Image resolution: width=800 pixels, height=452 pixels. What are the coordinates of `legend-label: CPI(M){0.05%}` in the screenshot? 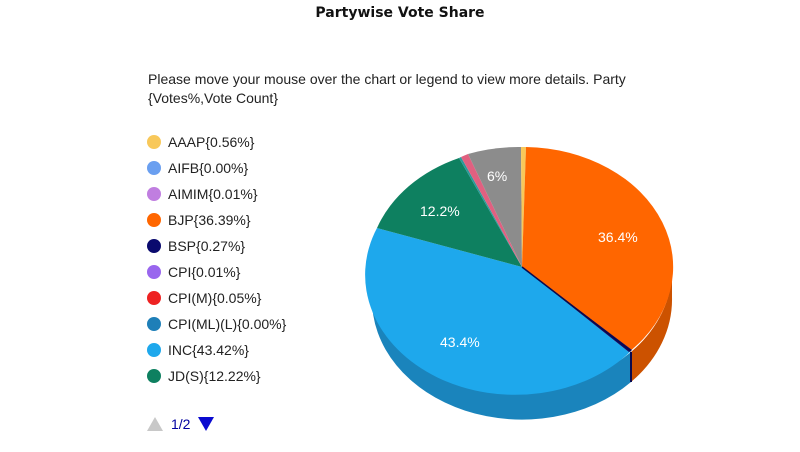 It's located at (215, 298).